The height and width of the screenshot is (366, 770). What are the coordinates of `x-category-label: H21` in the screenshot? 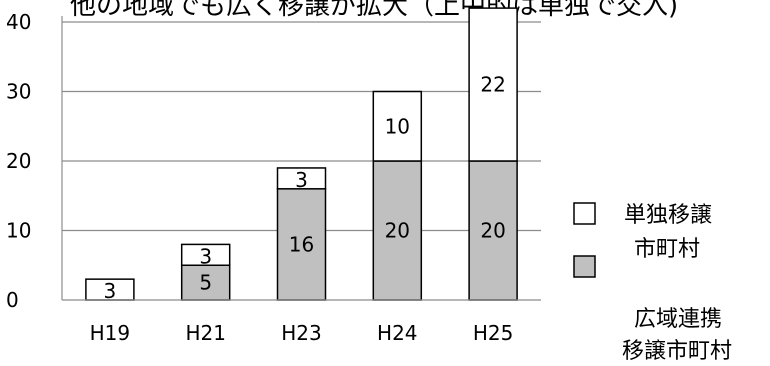 It's located at (205, 333).